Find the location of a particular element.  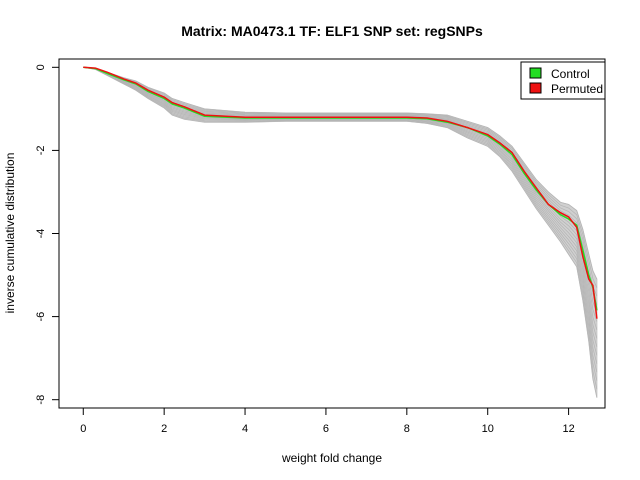

x-axis-label: weight fold change is located at coordinates (331, 458).